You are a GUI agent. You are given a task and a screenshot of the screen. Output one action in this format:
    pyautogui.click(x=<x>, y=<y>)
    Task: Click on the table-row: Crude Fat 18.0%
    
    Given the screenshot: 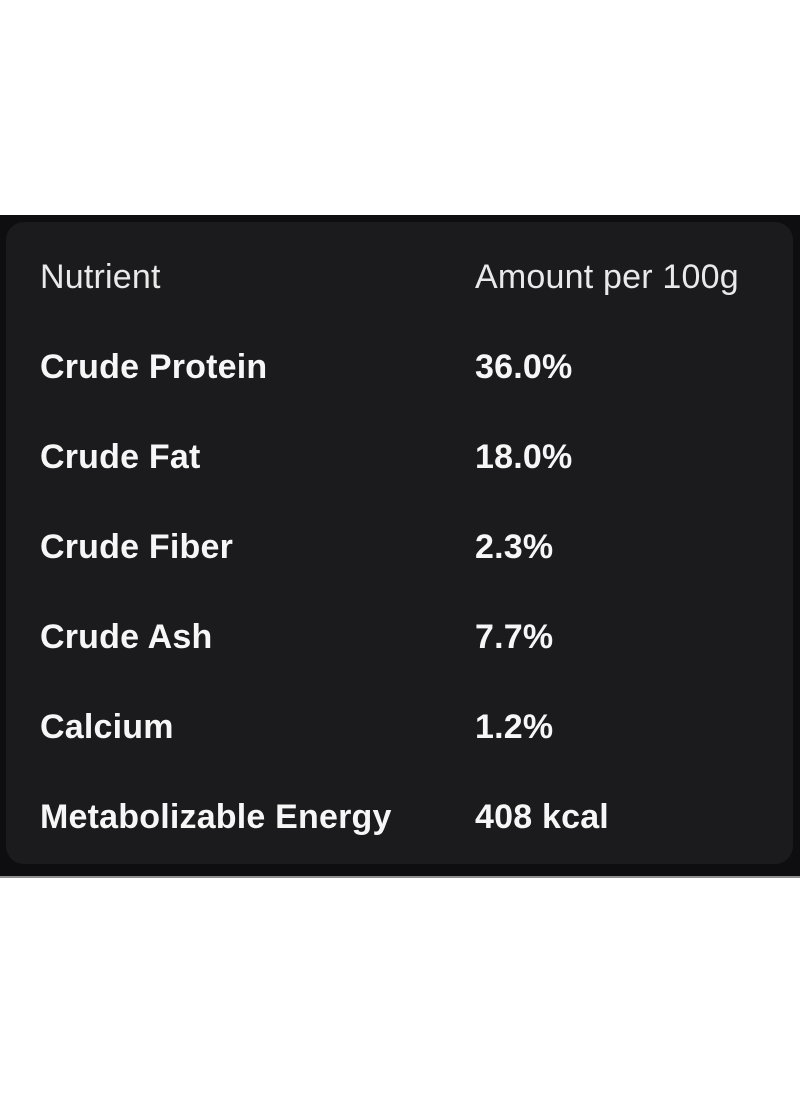 What is the action you would take?
    pyautogui.click(x=396, y=457)
    